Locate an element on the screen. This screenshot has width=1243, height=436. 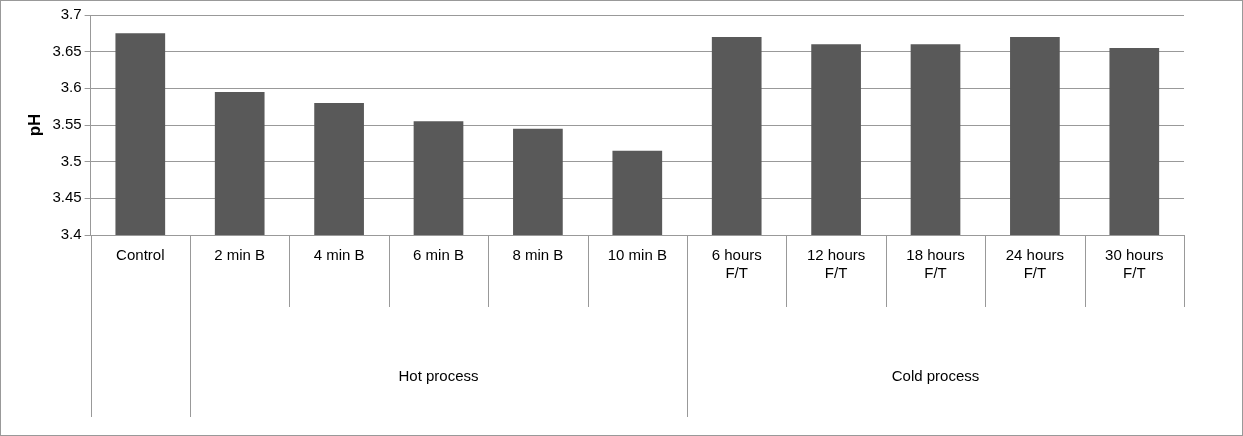
x-tick-label: 18 hours F/T is located at coordinates (935, 264).